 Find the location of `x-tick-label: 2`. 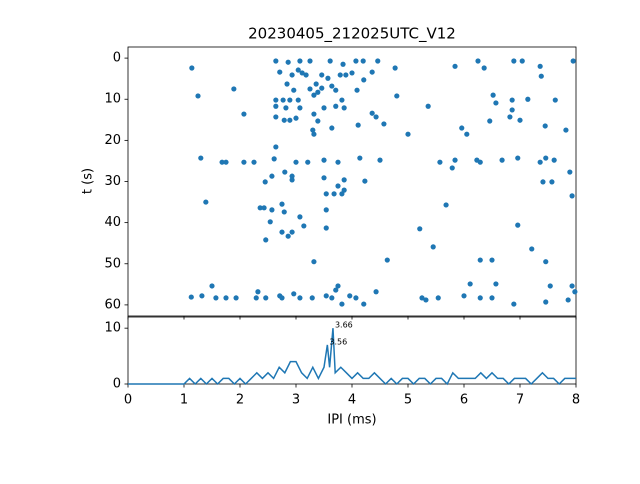

x-tick-label: 2 is located at coordinates (240, 400).